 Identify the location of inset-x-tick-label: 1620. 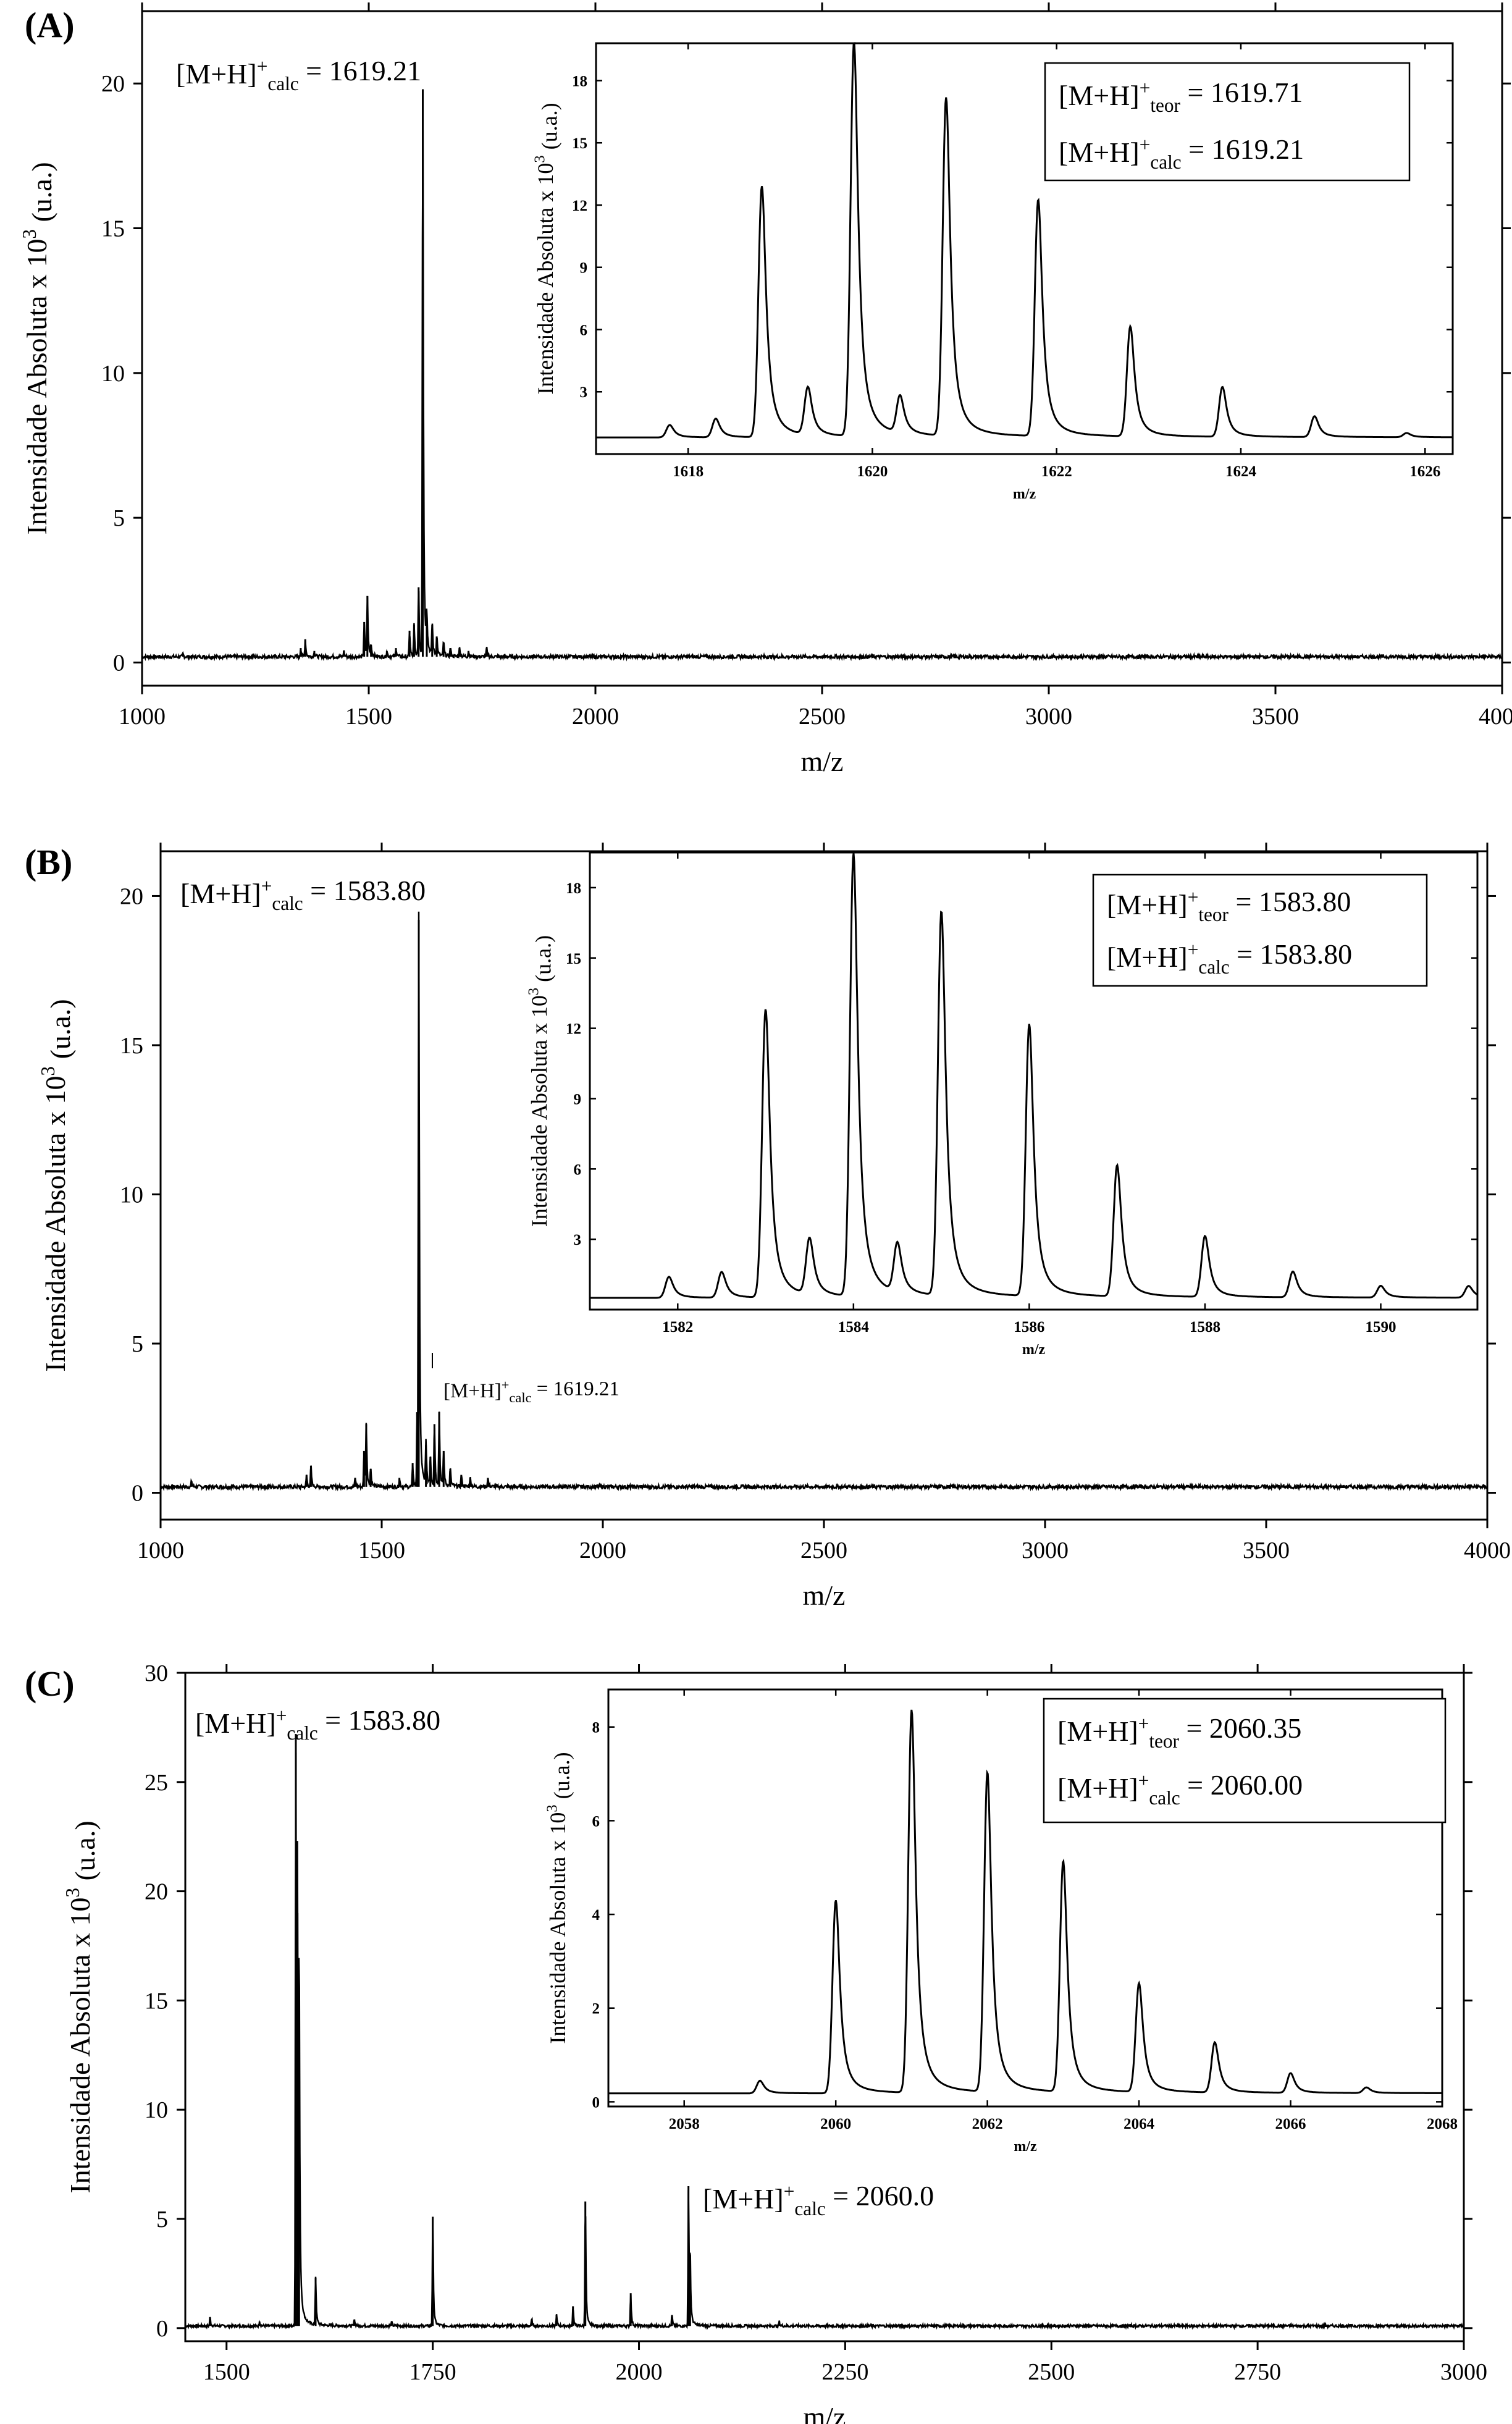
(873, 471).